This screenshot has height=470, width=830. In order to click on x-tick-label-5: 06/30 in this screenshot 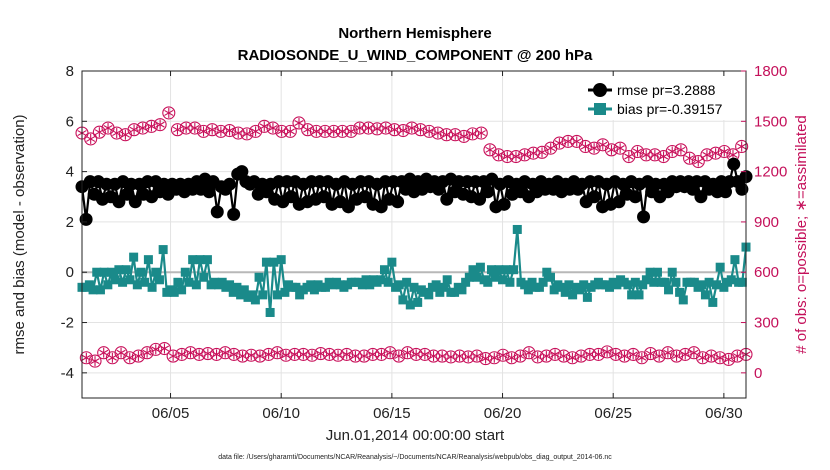, I will do `click(724, 413)`.